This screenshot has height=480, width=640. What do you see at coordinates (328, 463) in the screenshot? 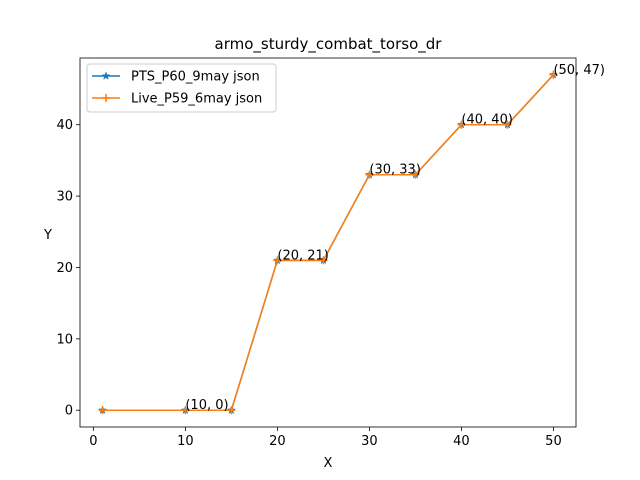
I see `x-axis-label: X` at bounding box center [328, 463].